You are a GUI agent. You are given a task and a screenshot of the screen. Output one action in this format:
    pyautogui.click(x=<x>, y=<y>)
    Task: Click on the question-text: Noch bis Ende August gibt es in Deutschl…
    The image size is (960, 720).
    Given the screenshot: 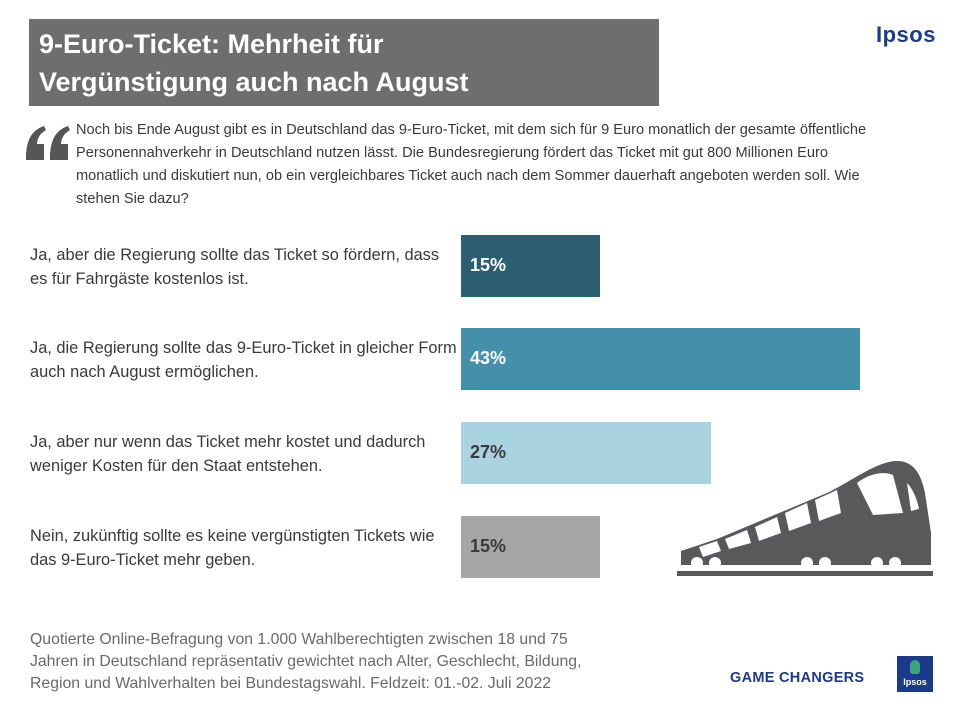 What is the action you would take?
    pyautogui.click(x=471, y=164)
    